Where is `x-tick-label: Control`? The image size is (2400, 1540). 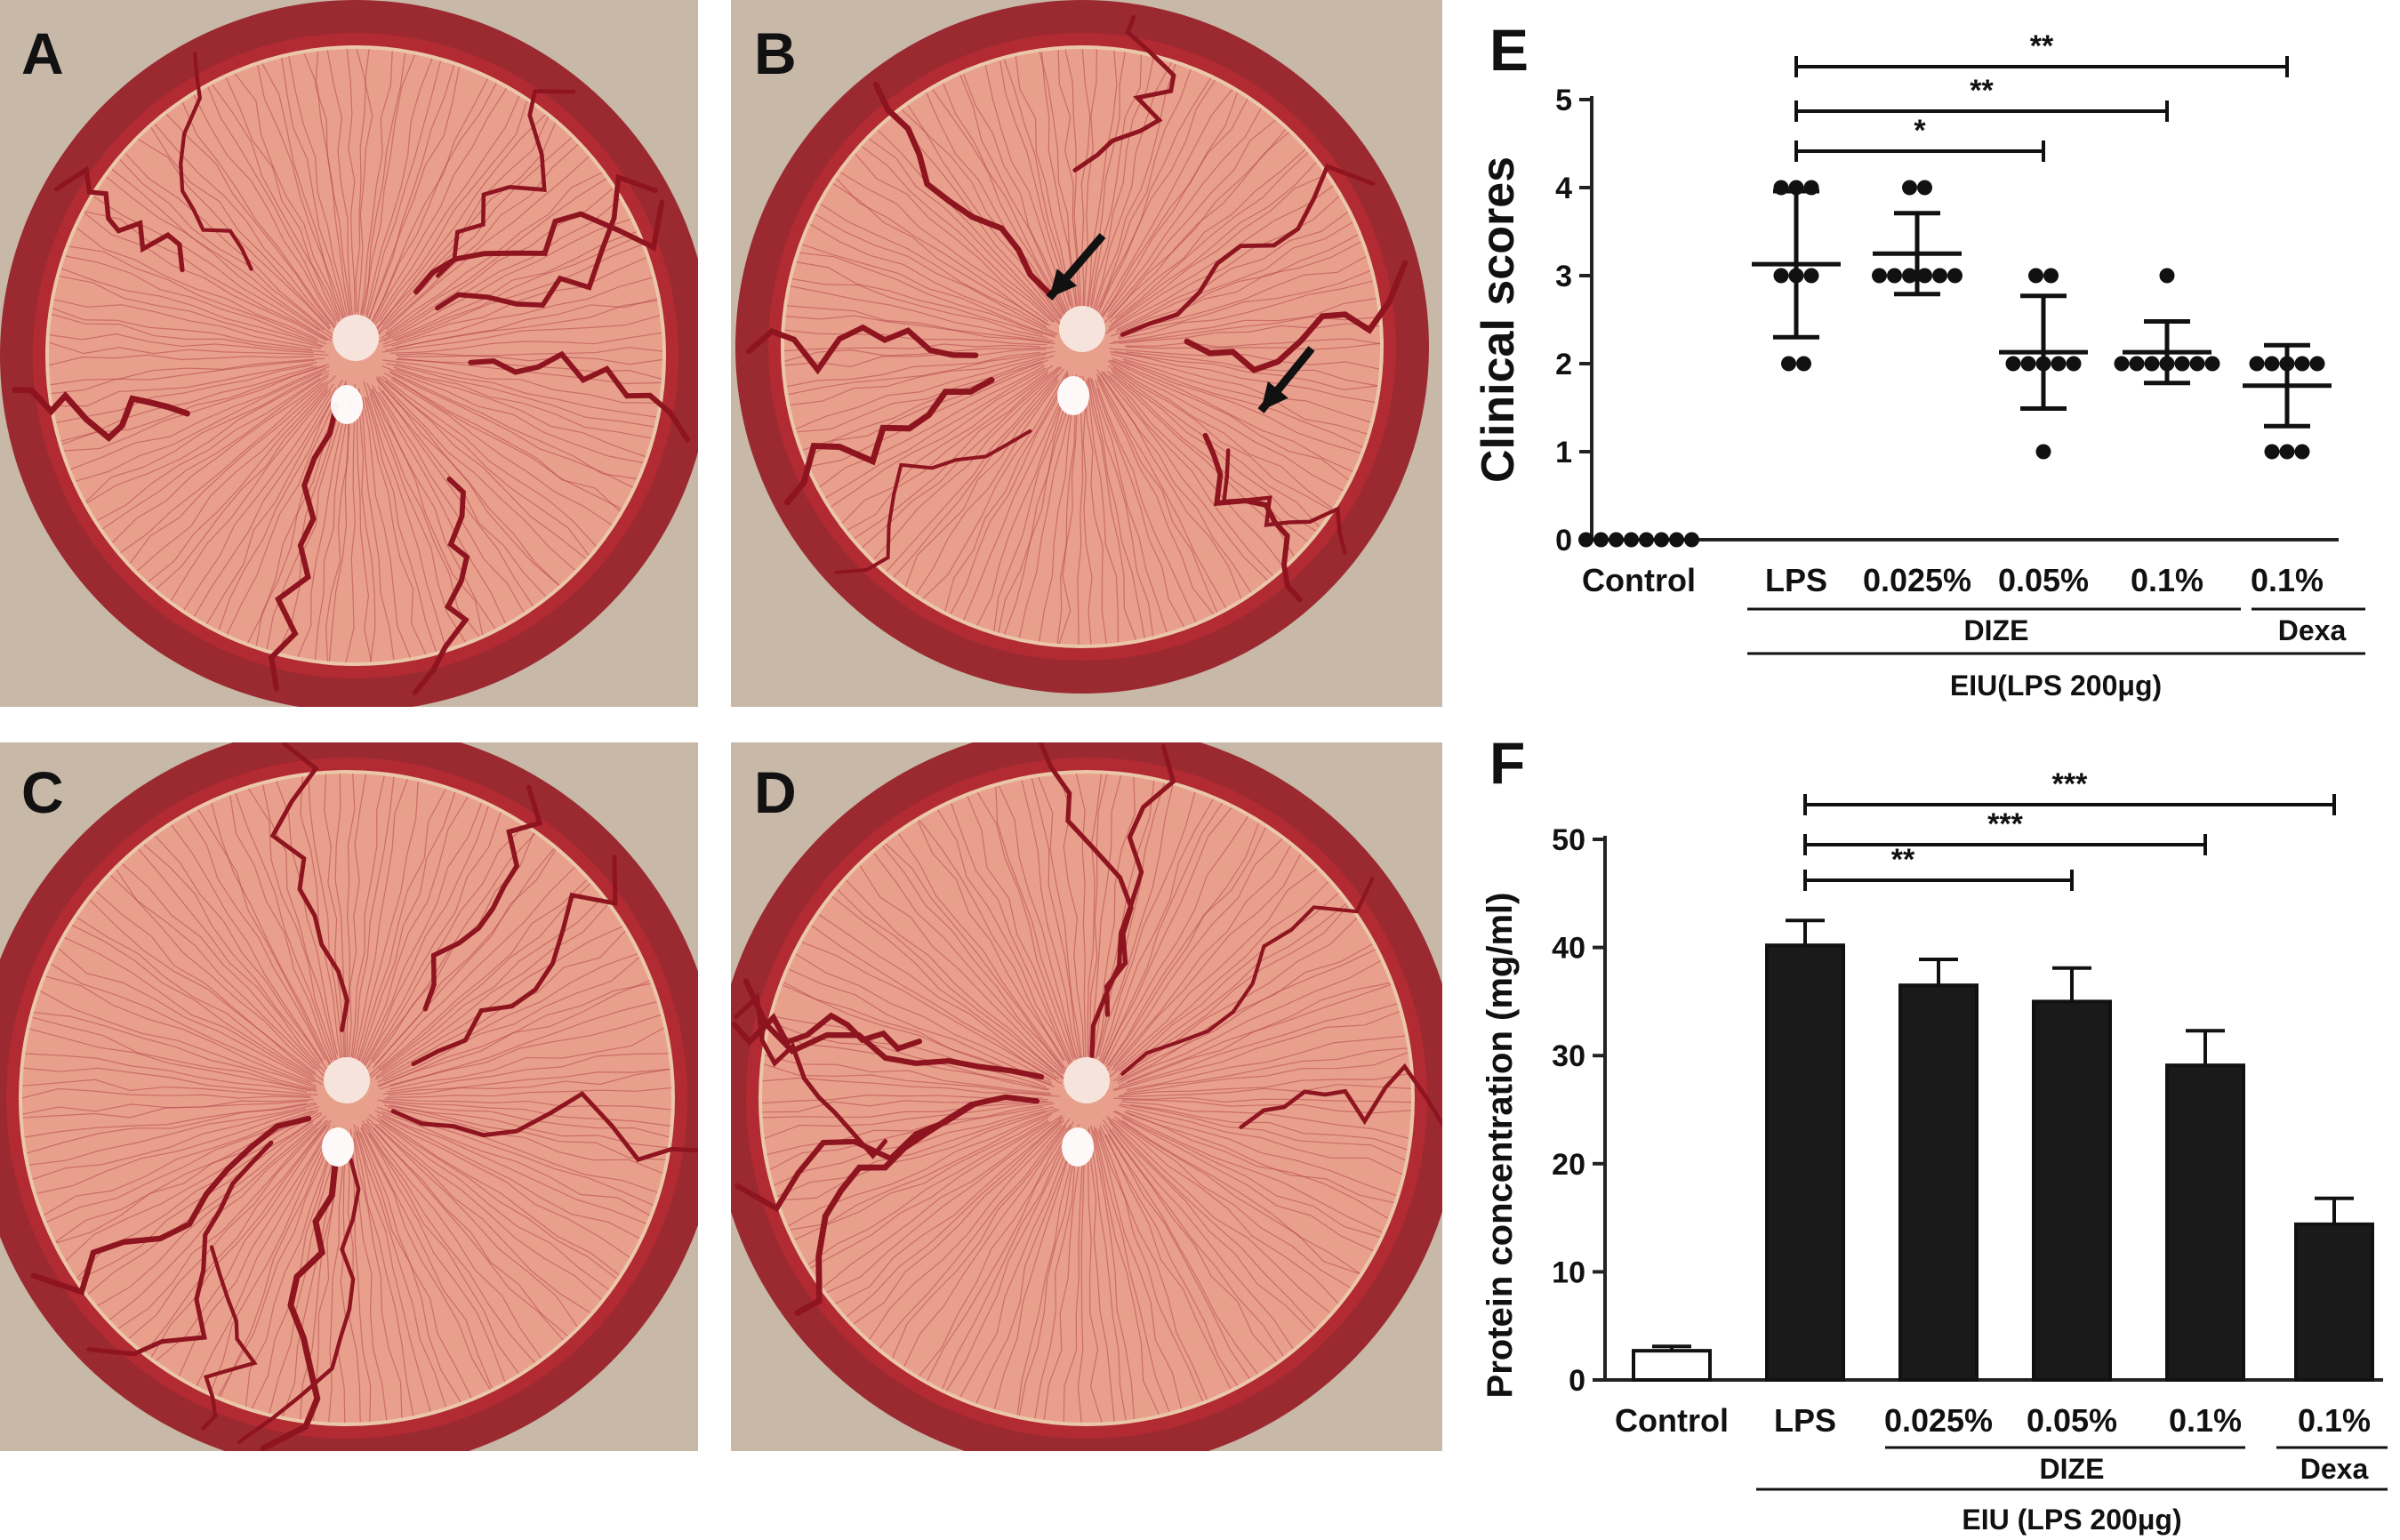 x-tick-label: Control is located at coordinates (1639, 580).